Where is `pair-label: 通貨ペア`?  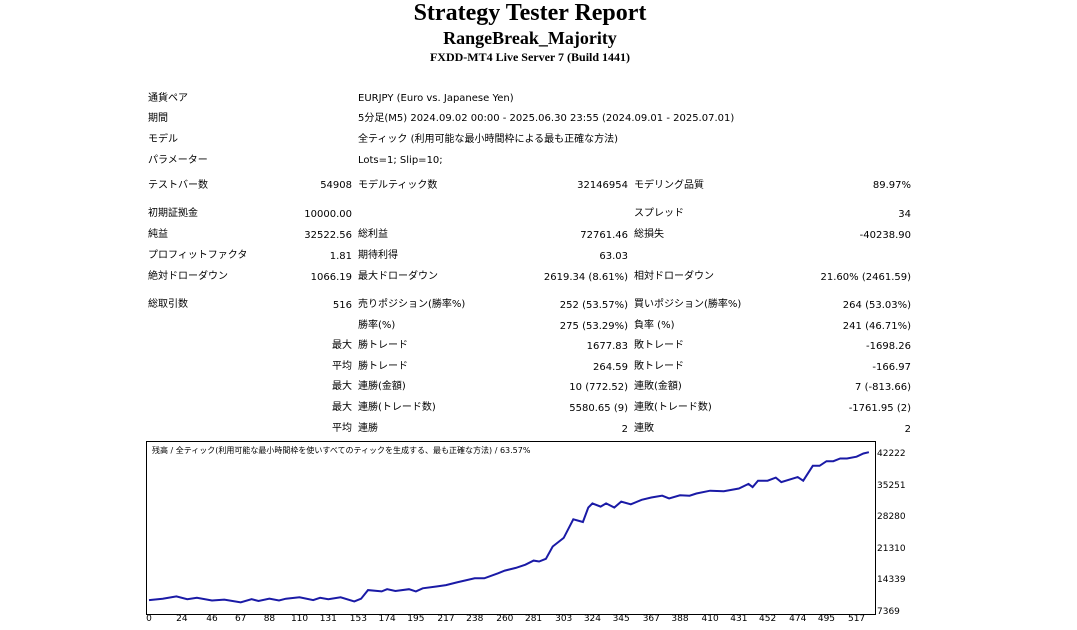 pair-label: 通貨ペア is located at coordinates (168, 98).